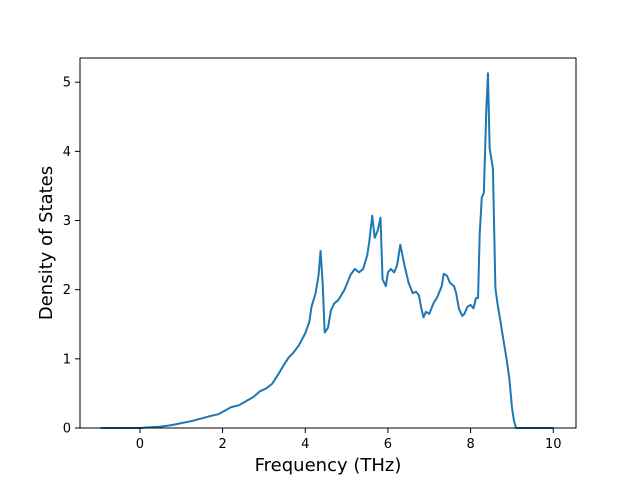 The image size is (640, 480). Describe the element at coordinates (67, 359) in the screenshot. I see `y-tick-label: 1` at that location.